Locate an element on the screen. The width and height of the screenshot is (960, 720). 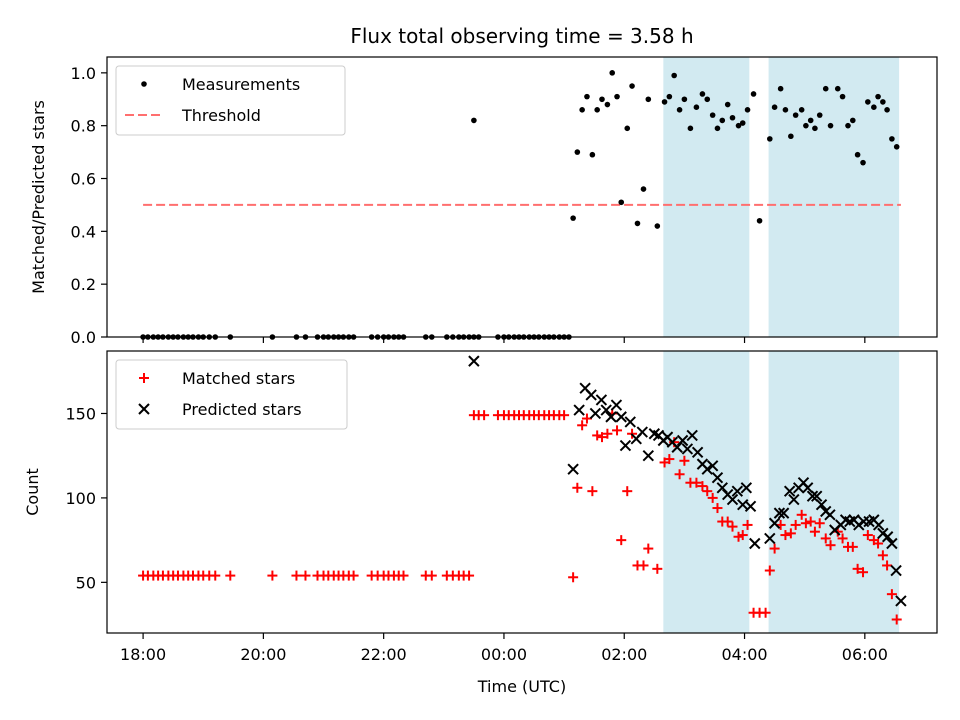
y-tick-label: 150 is located at coordinates (80, 413).